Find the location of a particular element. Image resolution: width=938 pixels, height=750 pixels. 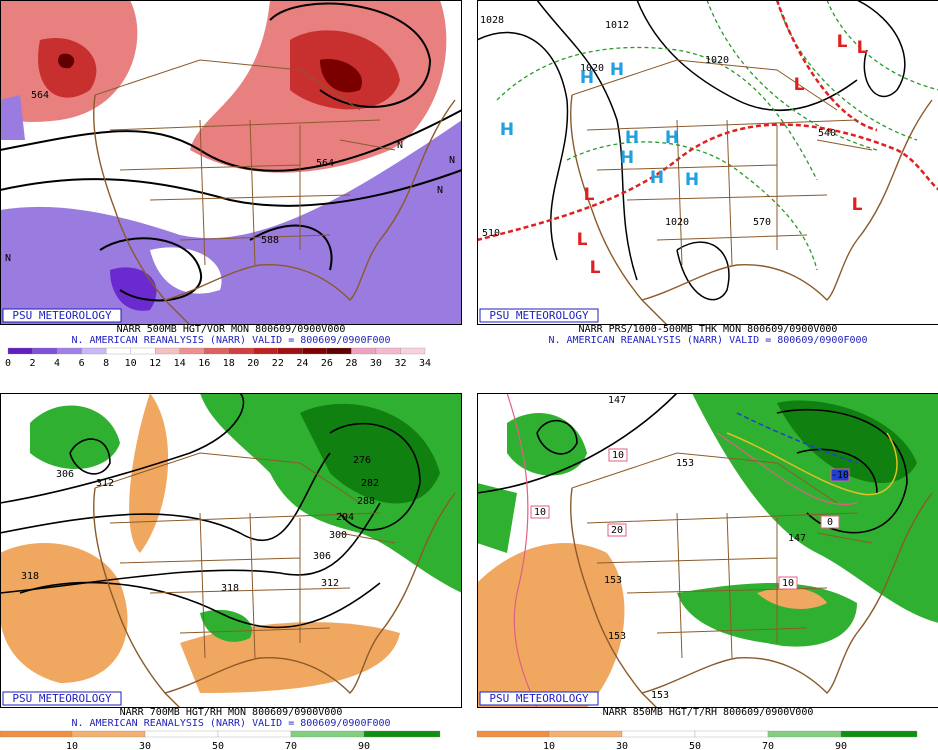

contour-label: 0 is located at coordinates (830, 522).